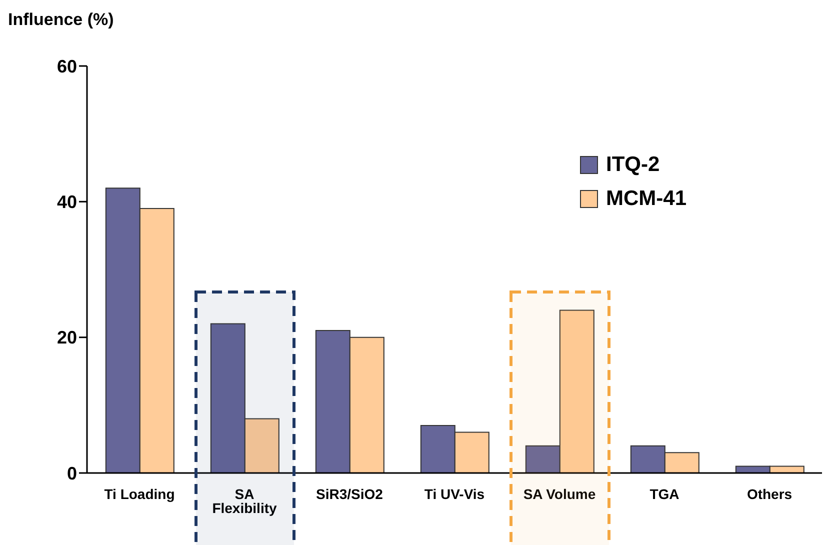  What do you see at coordinates (66, 202) in the screenshot?
I see `y-tick-label: 40` at bounding box center [66, 202].